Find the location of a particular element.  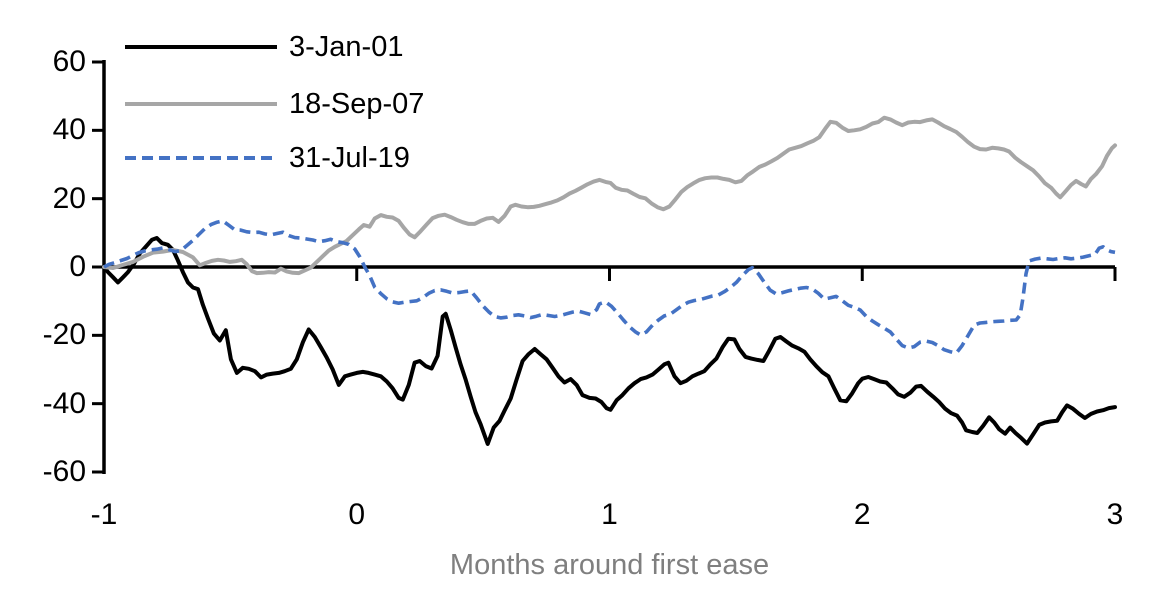

legend-entry-18-sep-07: 18-Sep-07 is located at coordinates (274, 104).